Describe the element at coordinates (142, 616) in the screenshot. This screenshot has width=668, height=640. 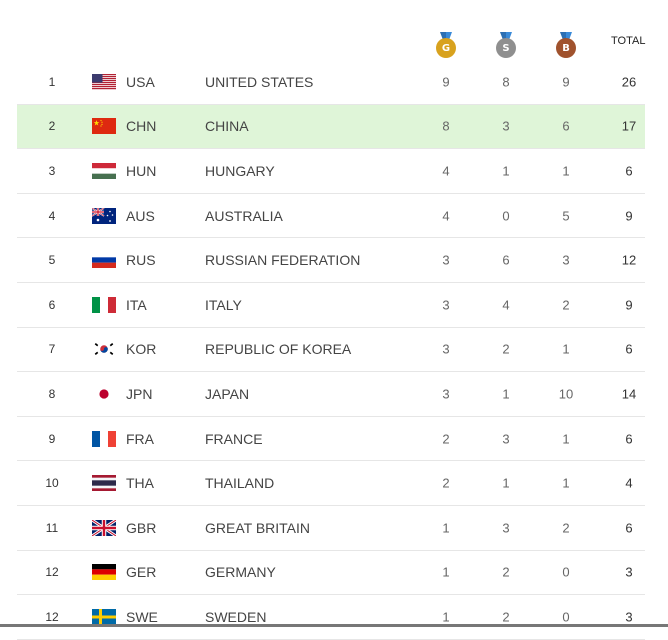
I see `country-code-cell: SWE` at that location.